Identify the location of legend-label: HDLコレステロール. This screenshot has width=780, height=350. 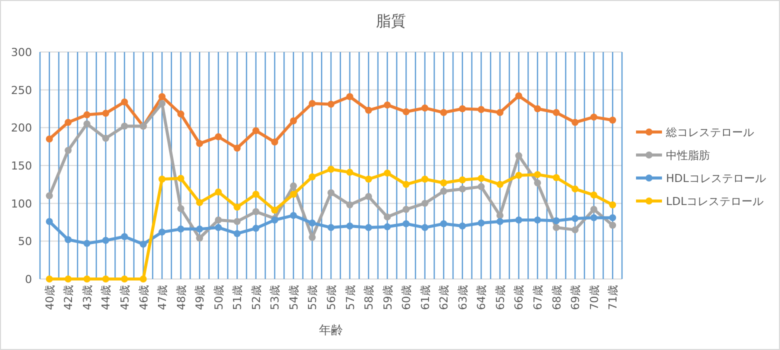
(716, 178).